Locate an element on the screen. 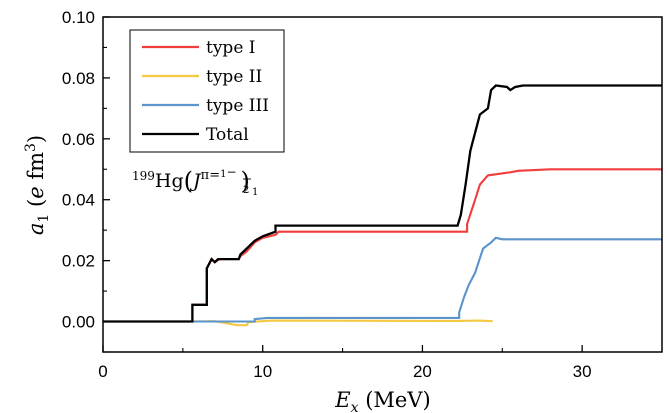 This screenshot has width=669, height=413. y-tick-label: 0.00 is located at coordinates (78, 322).